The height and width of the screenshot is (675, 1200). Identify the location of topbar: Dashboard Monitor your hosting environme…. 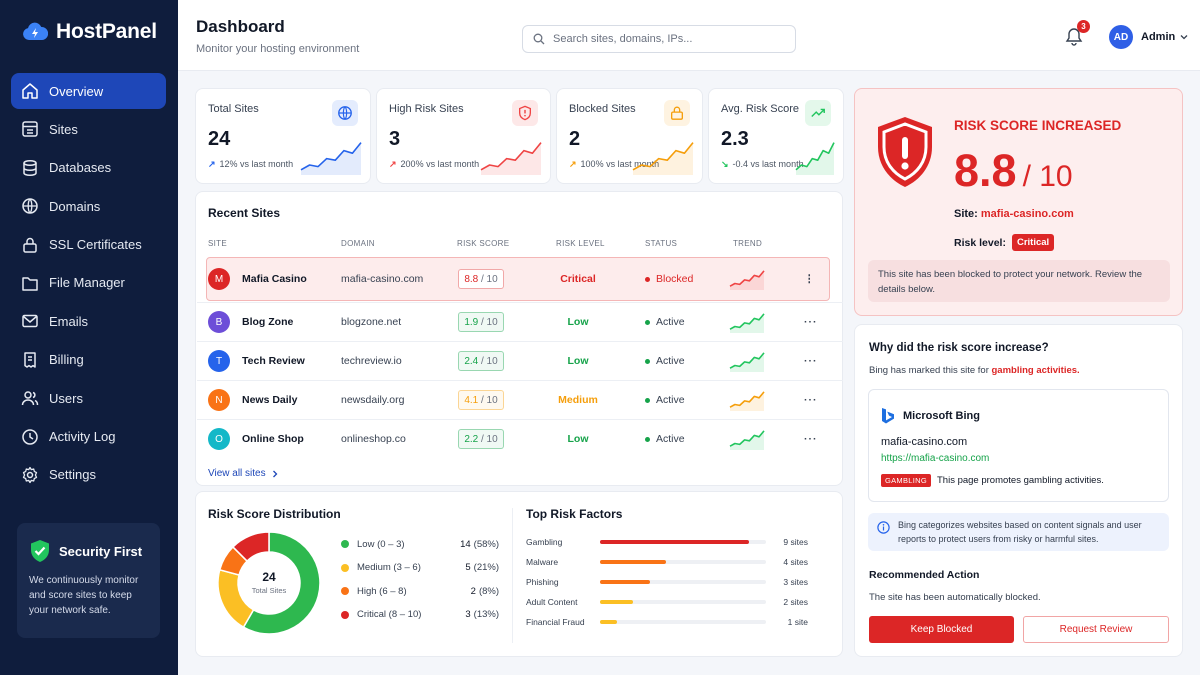
(689, 35).